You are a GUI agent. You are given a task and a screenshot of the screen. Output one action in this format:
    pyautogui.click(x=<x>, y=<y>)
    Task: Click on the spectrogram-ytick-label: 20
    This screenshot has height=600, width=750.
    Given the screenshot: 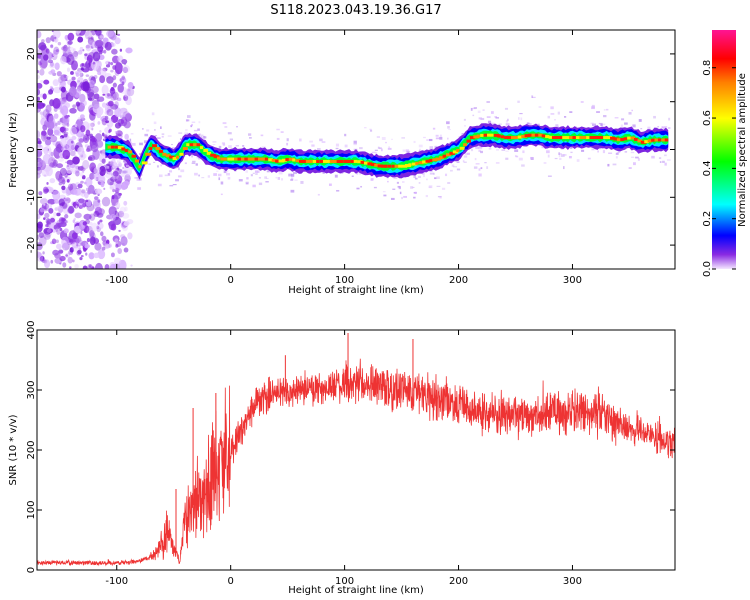 What is the action you would take?
    pyautogui.click(x=31, y=54)
    